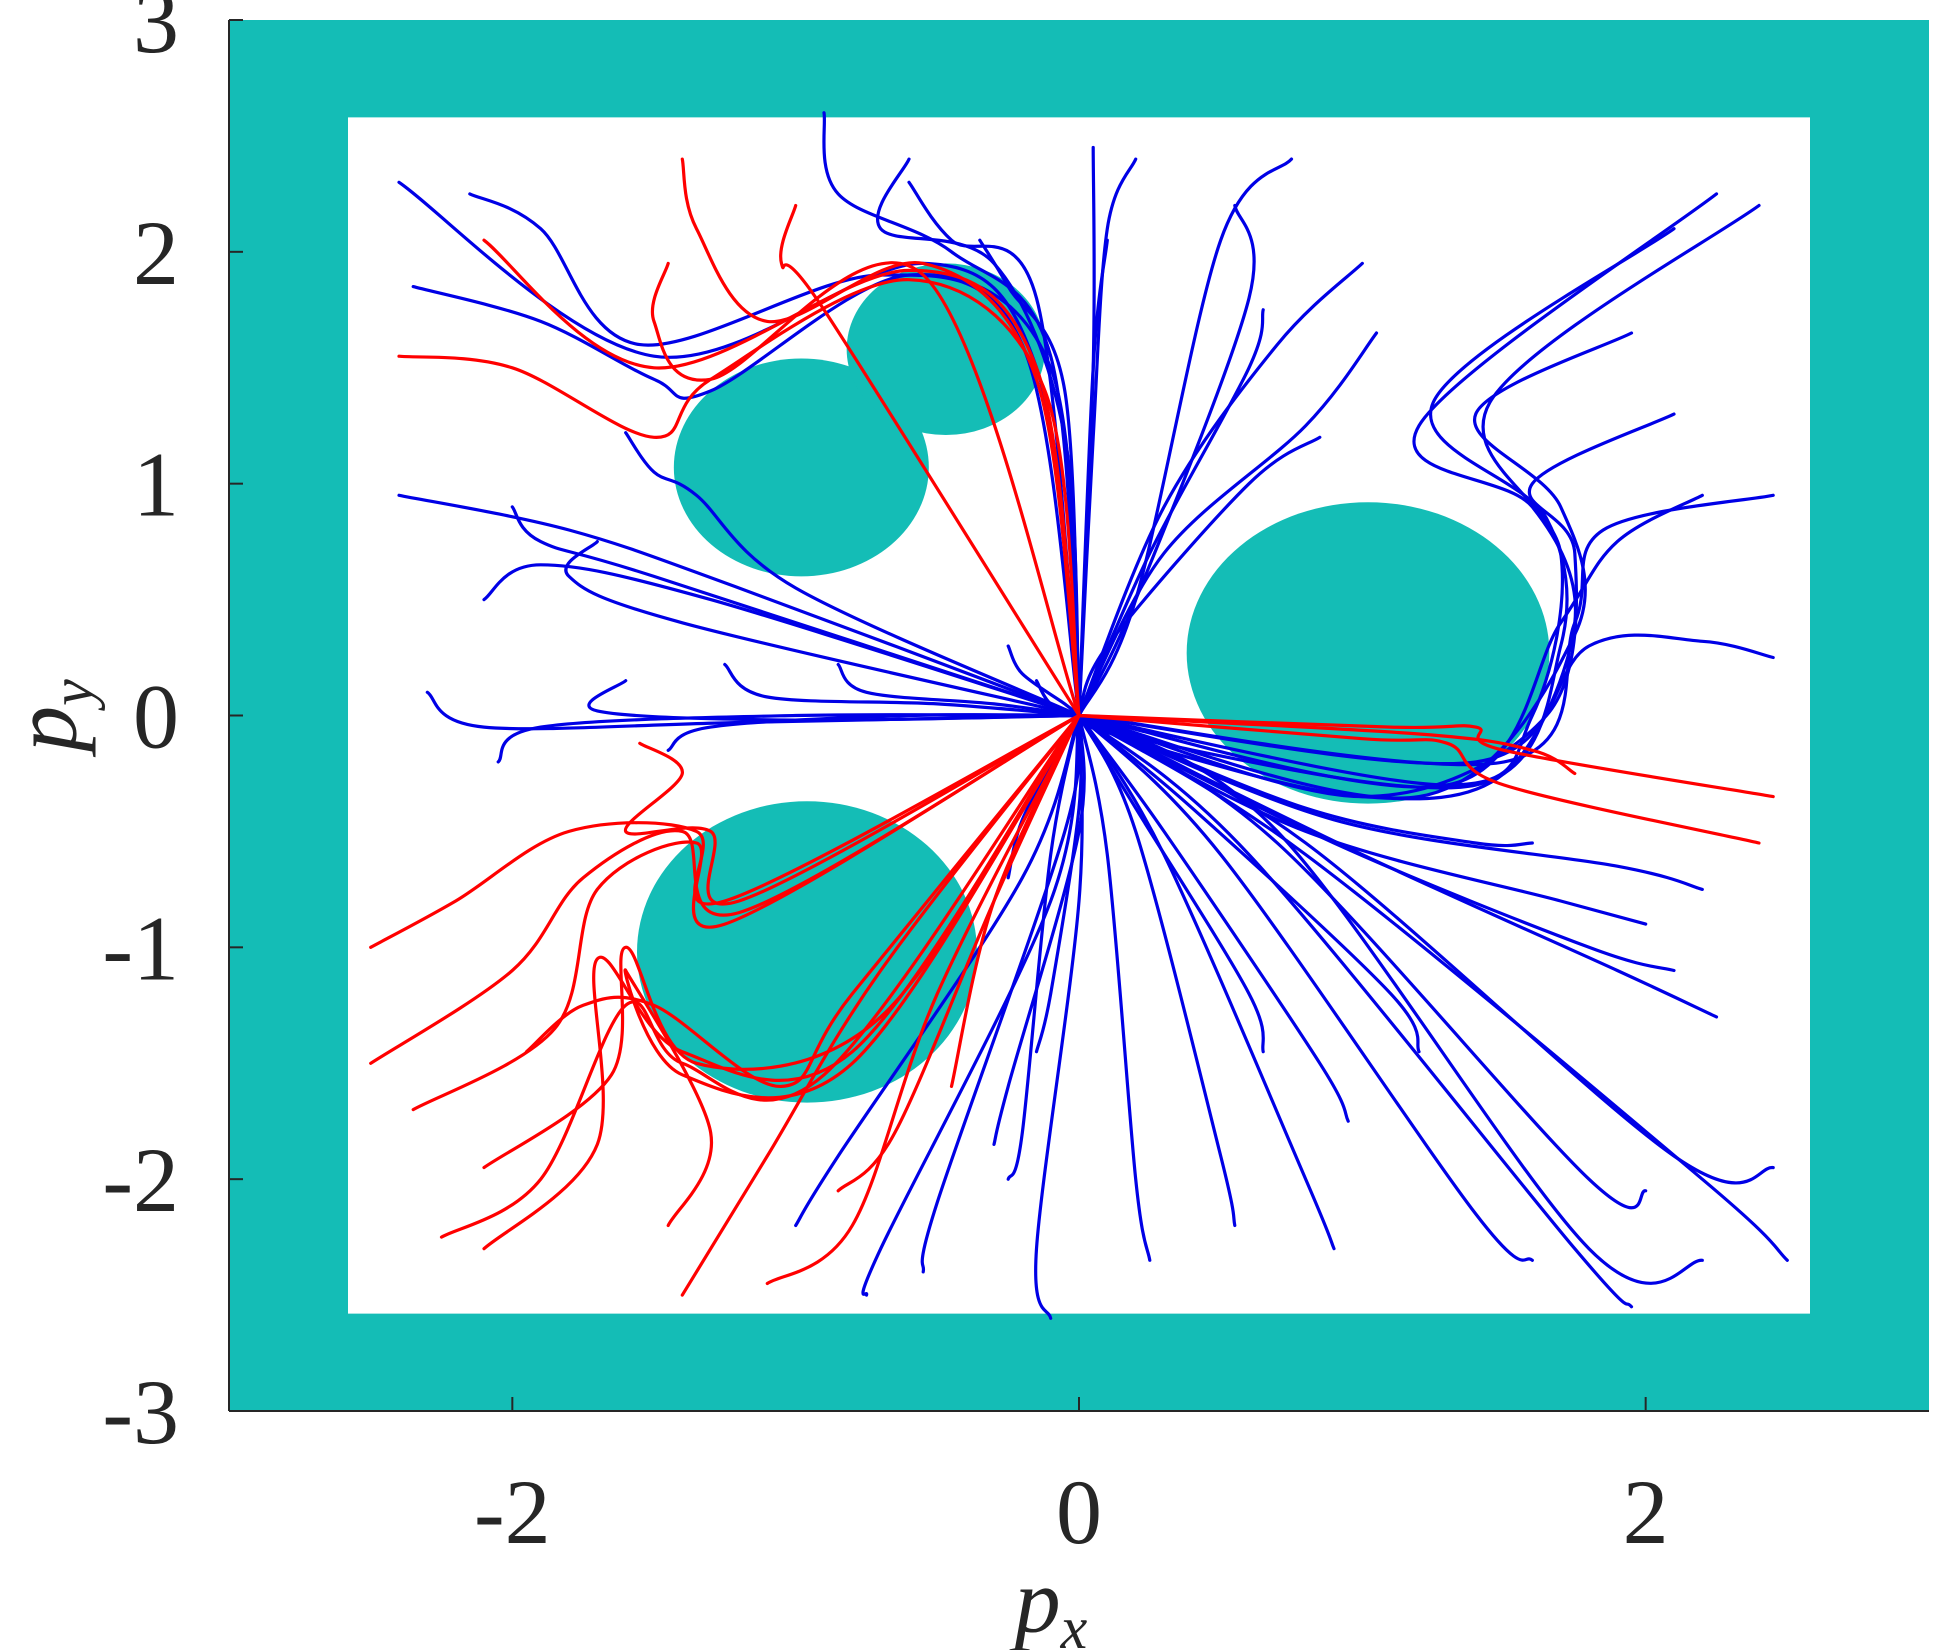 Image resolution: width=1958 pixels, height=1650 pixels. What do you see at coordinates (1646, 1512) in the screenshot?
I see `x-tick-label: 2` at bounding box center [1646, 1512].